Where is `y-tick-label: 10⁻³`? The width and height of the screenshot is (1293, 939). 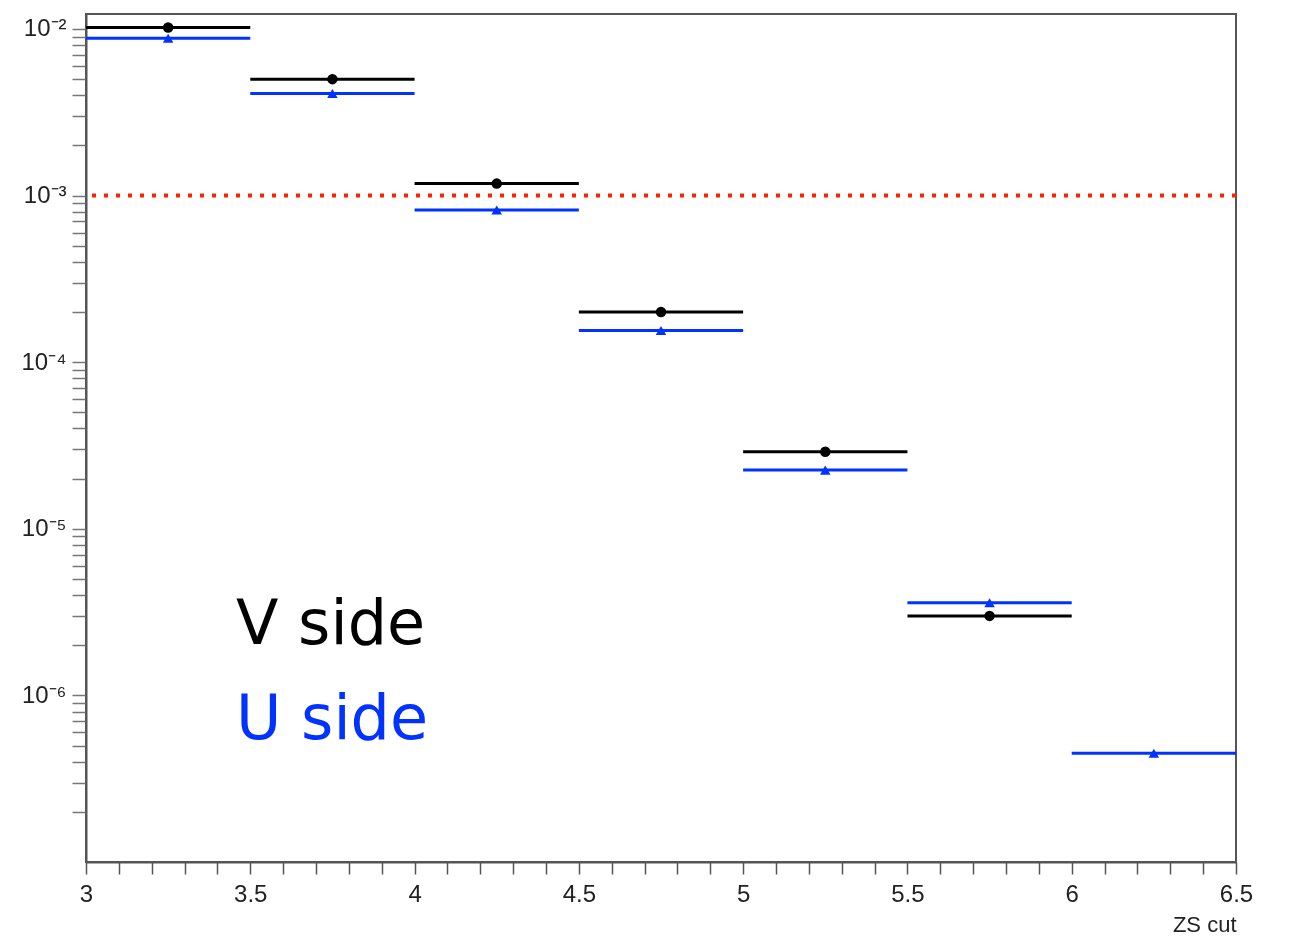
y-tick-label: 10⁻³ is located at coordinates (45, 195).